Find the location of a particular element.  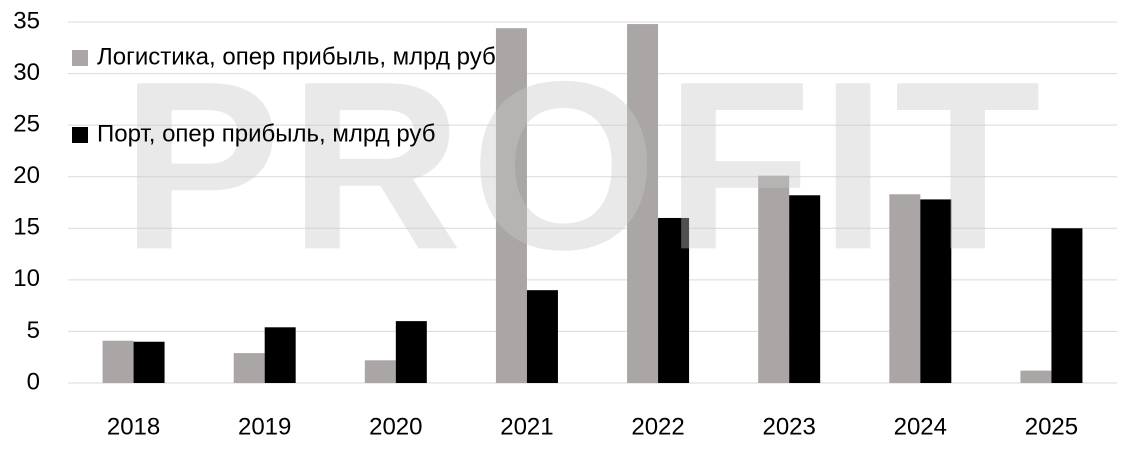

y-tick-label: 10 is located at coordinates (26, 278).